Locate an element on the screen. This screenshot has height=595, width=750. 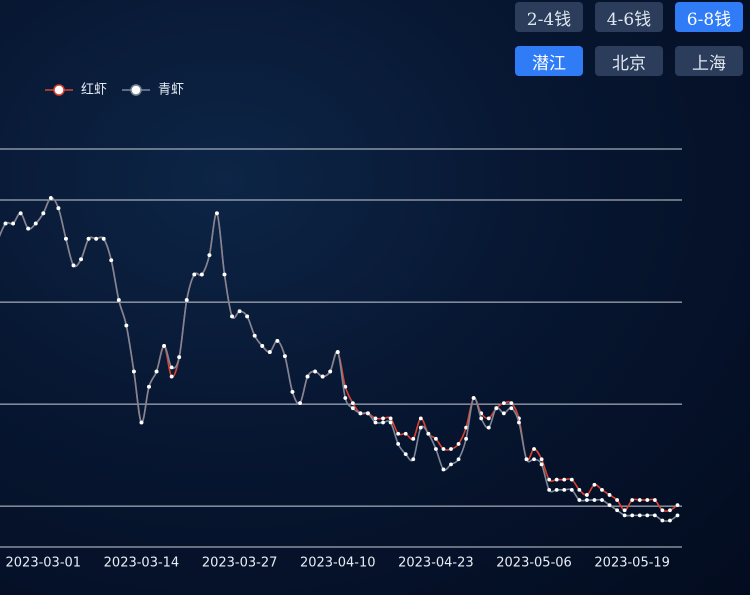
x-tick-label: 2023-05-19 is located at coordinates (632, 563).